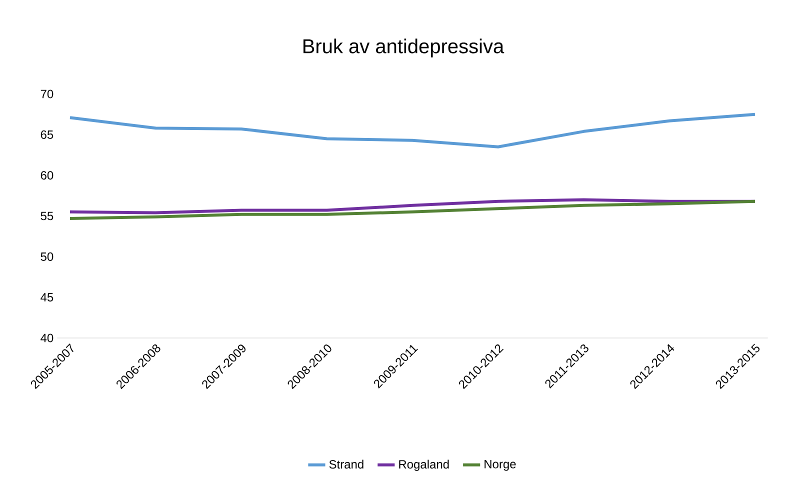  What do you see at coordinates (47, 338) in the screenshot?
I see `y-tick-label: 40` at bounding box center [47, 338].